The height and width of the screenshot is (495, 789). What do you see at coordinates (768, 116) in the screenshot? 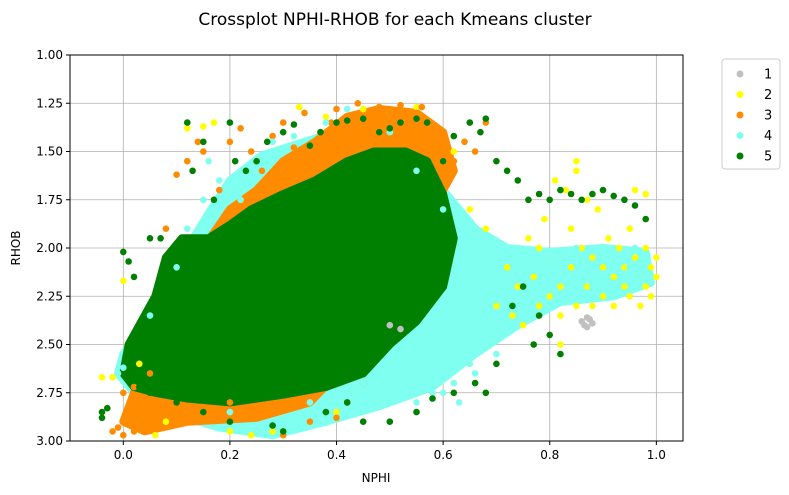
I see `legend-label: 3` at bounding box center [768, 116].